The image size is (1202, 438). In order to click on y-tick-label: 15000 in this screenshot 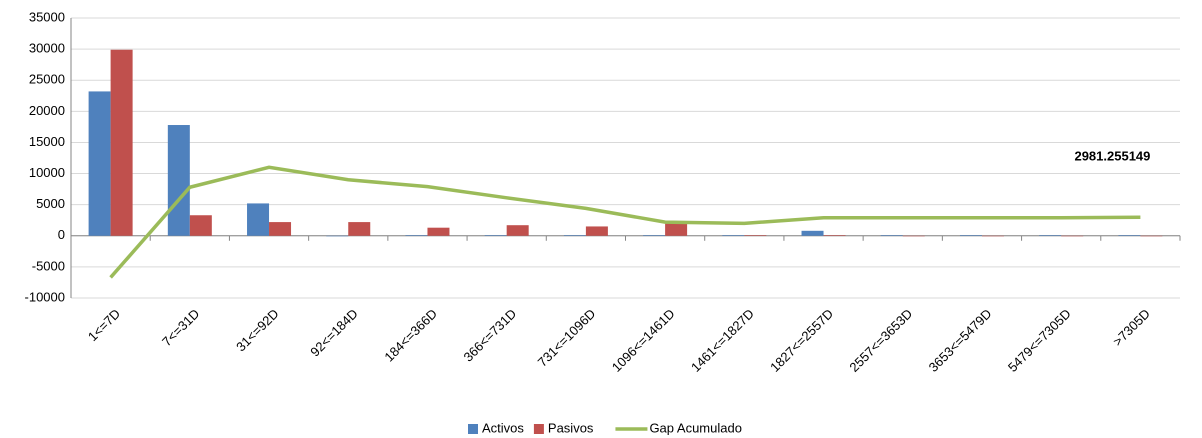, I will do `click(47, 141)`.